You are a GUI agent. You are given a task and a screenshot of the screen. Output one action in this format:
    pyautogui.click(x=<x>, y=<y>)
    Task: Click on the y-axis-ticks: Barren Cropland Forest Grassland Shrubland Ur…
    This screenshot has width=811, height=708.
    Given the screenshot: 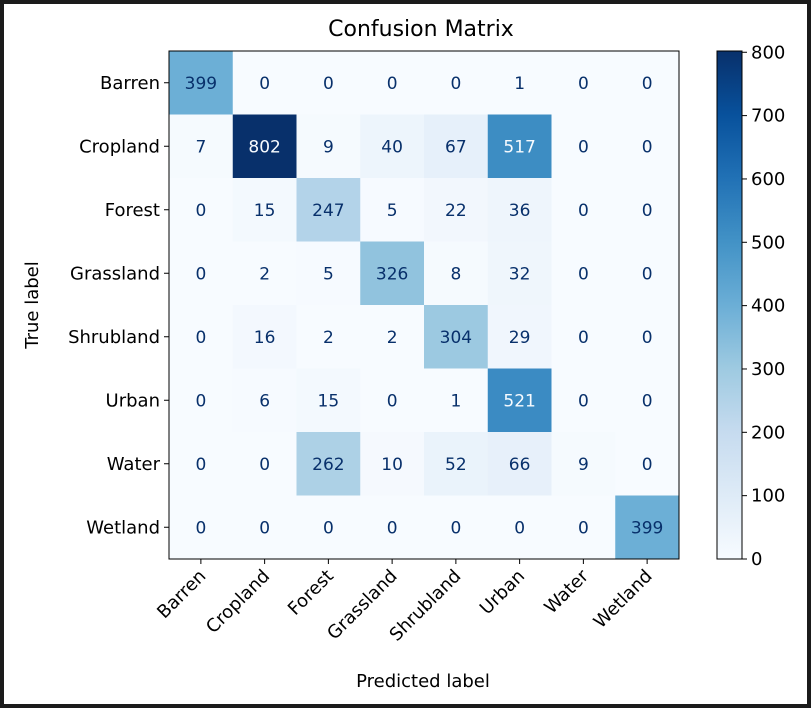 What is the action you would take?
    pyautogui.click(x=118, y=305)
    